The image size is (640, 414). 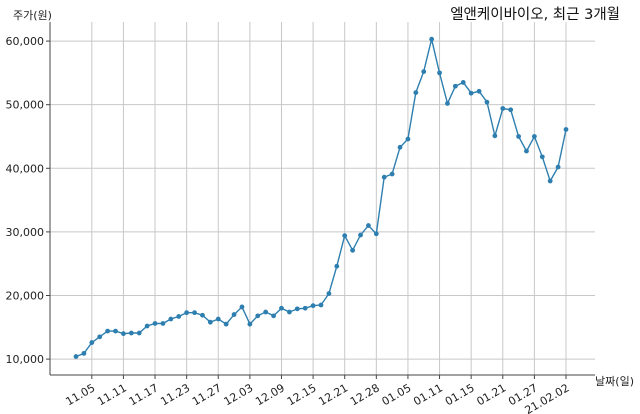 What do you see at coordinates (535, 15) in the screenshot?
I see `chart-title: 엘앤케이바이오, 최근 3개월` at bounding box center [535, 15].